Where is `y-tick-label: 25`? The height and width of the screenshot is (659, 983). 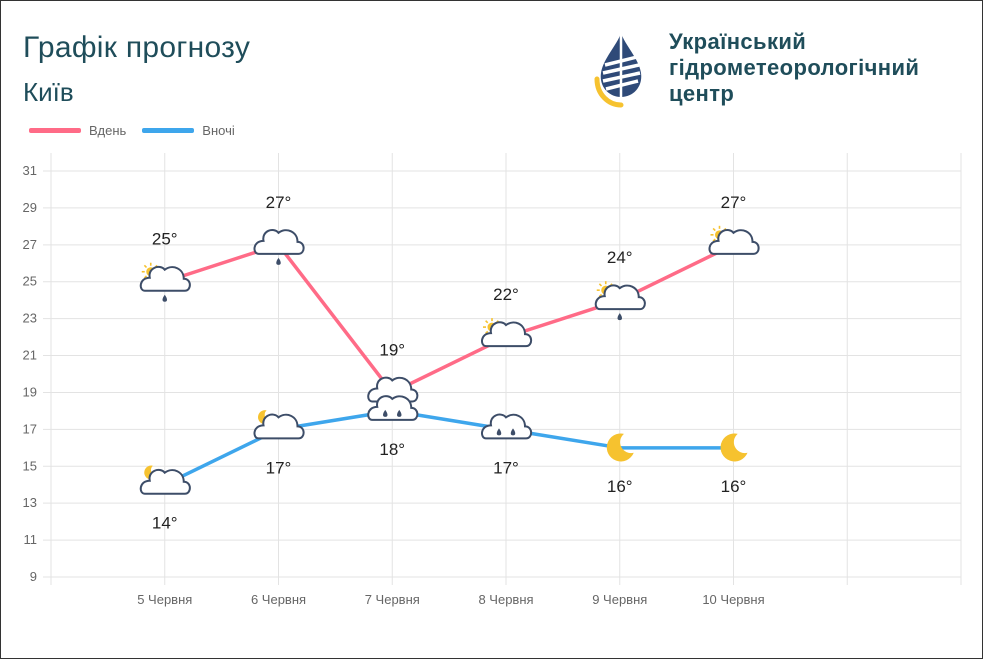
y-tick-label: 25 is located at coordinates (30, 281).